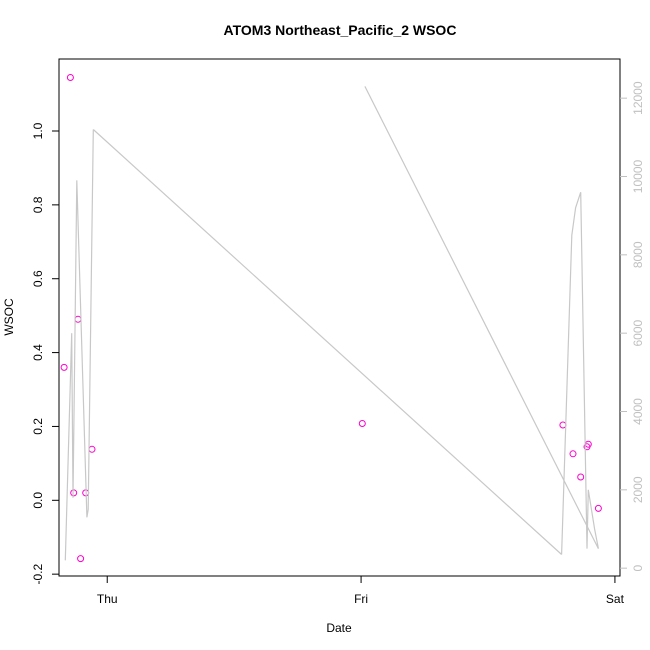 The image size is (650, 650). Describe the element at coordinates (38, 204) in the screenshot. I see `y-tick-label: 0.8` at that location.